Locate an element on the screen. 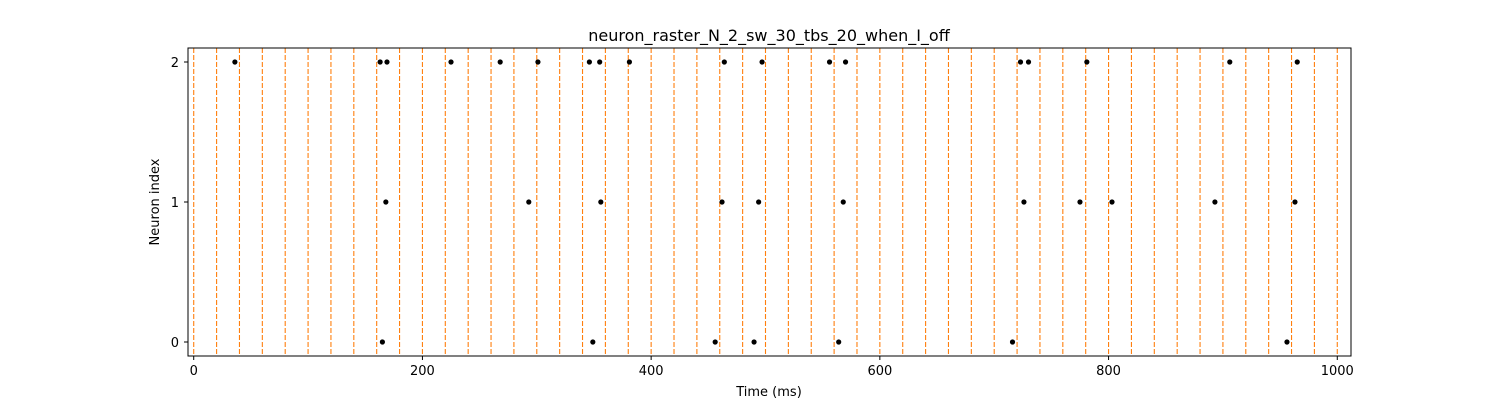 The image size is (1500, 400). y-axis-ticks: 0 1 2 is located at coordinates (179, 203).